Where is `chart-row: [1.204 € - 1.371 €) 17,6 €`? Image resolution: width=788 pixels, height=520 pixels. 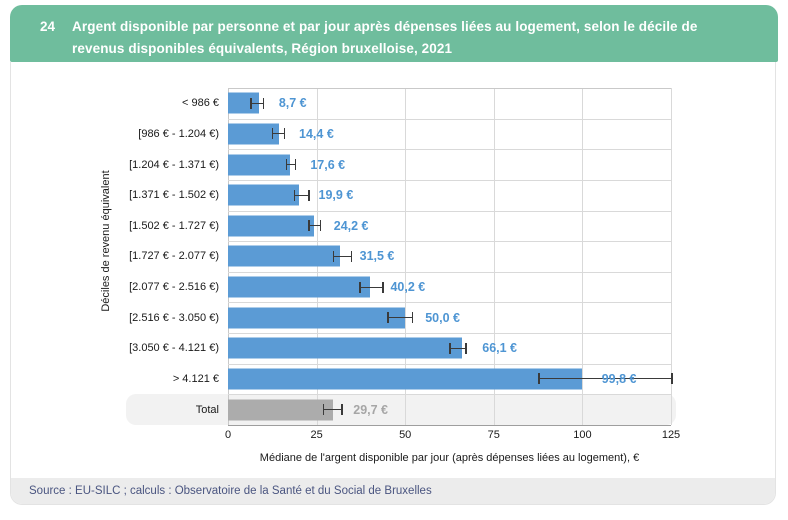 chart-row: [1.204 € - 1.371 €) 17,6 € is located at coordinates (341, 164).